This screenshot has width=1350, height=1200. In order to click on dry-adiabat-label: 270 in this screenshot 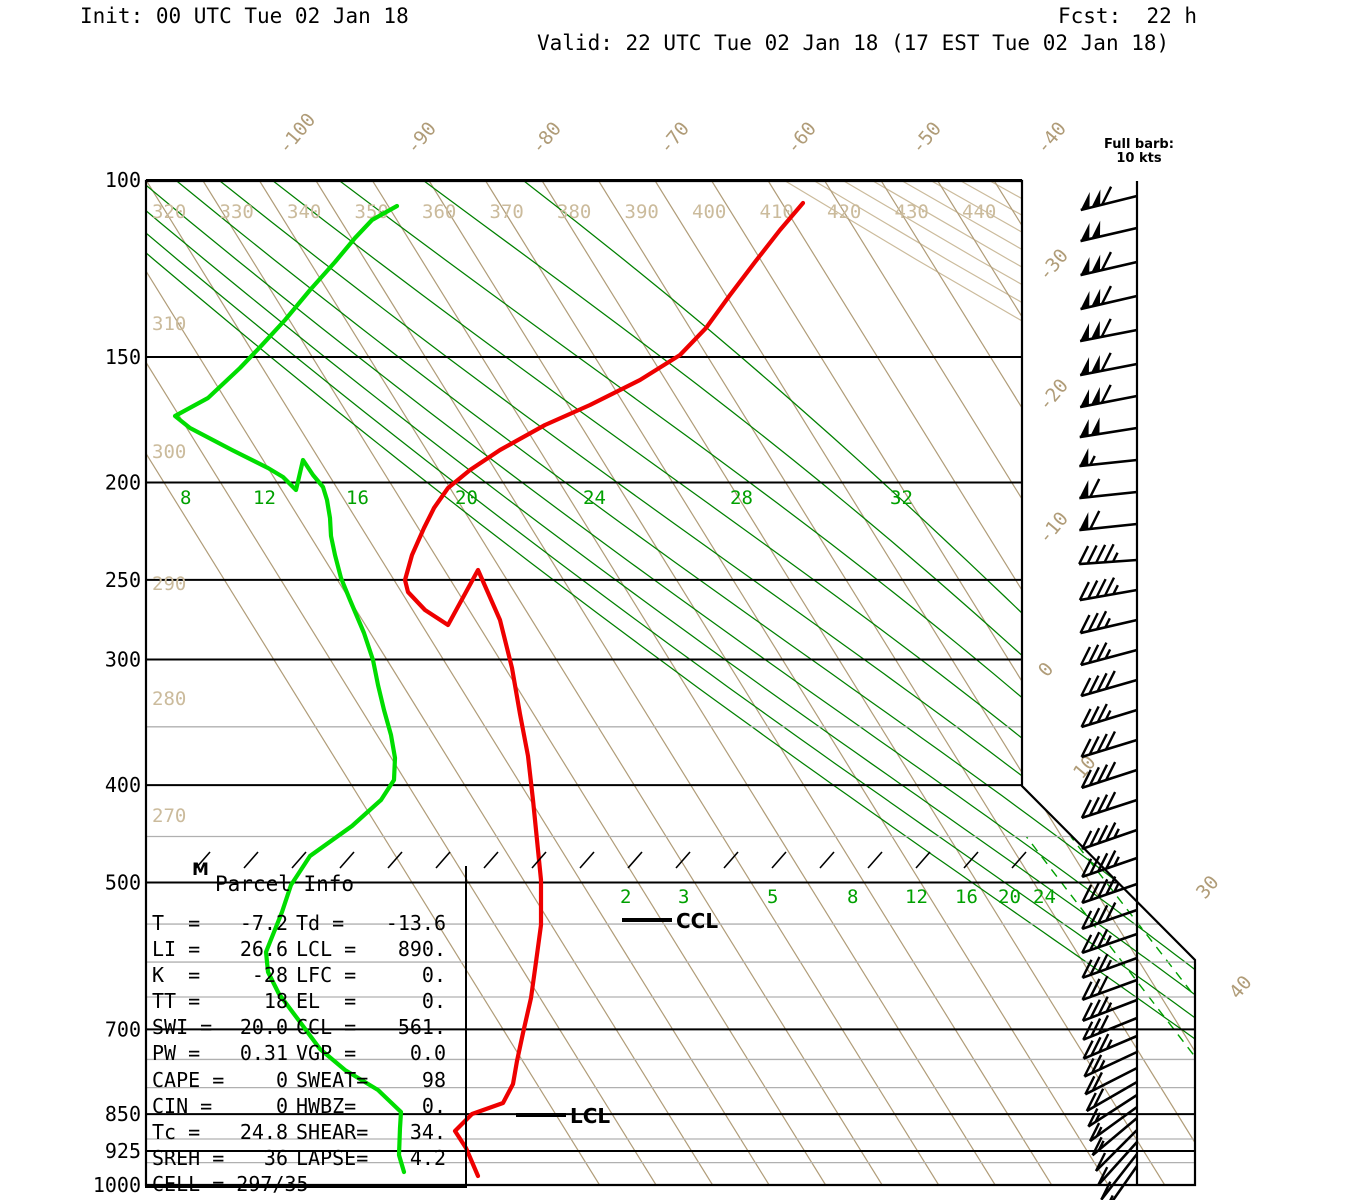, I will do `click(169, 816)`.